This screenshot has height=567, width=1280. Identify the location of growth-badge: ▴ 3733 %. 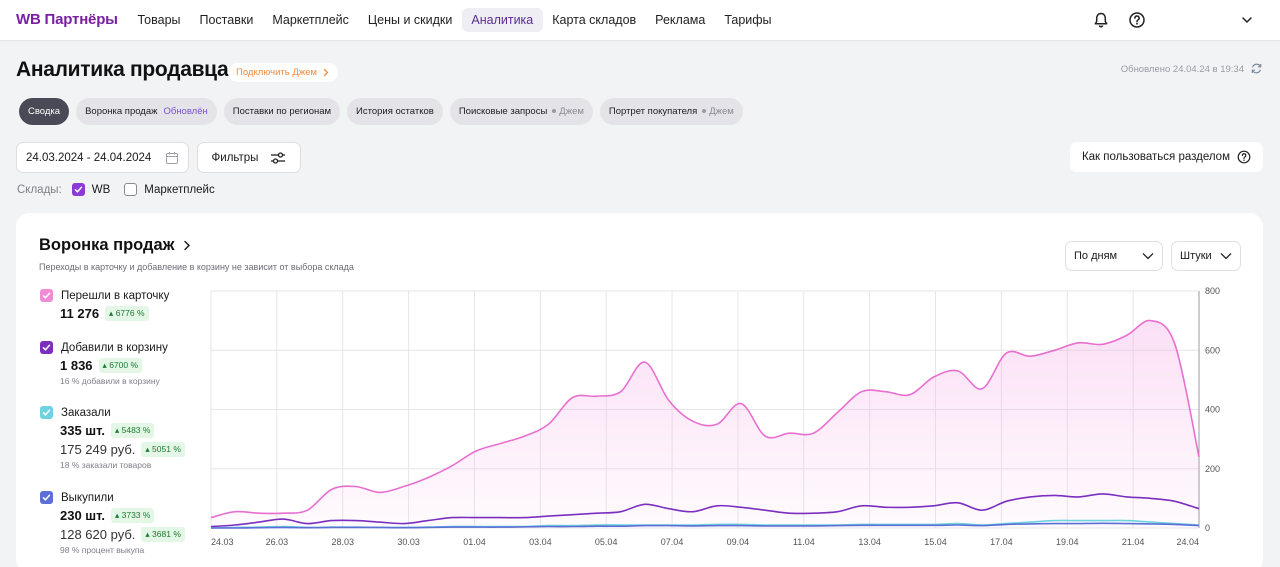
(132, 515).